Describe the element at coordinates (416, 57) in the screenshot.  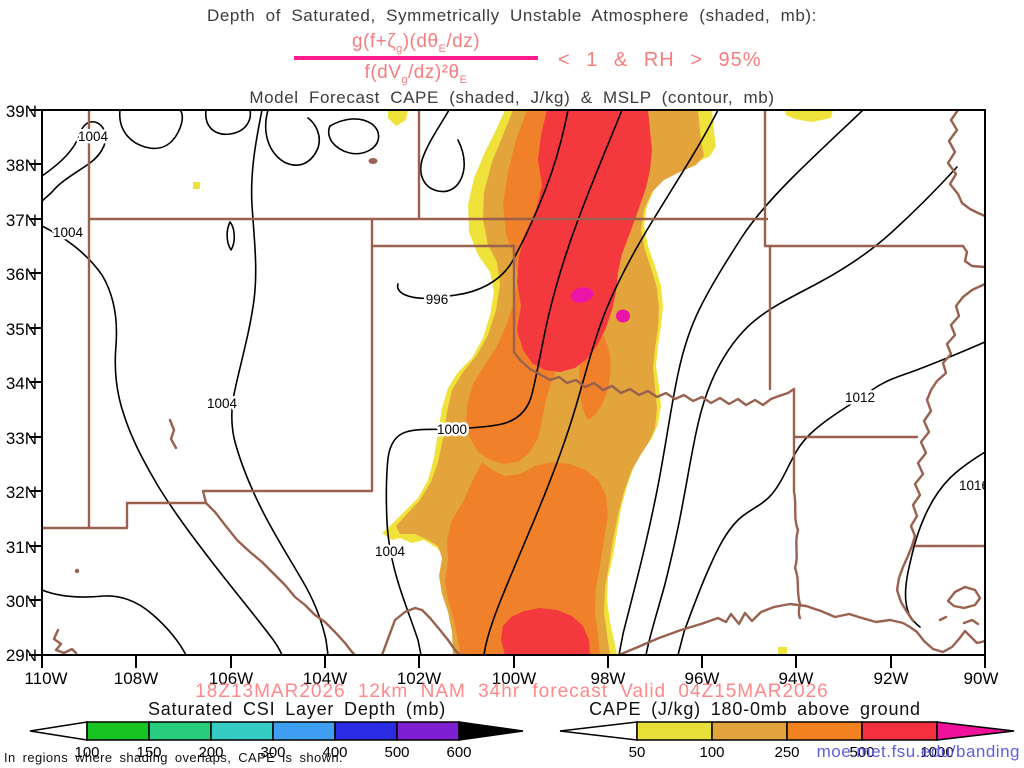
I see `fraction-bar` at that location.